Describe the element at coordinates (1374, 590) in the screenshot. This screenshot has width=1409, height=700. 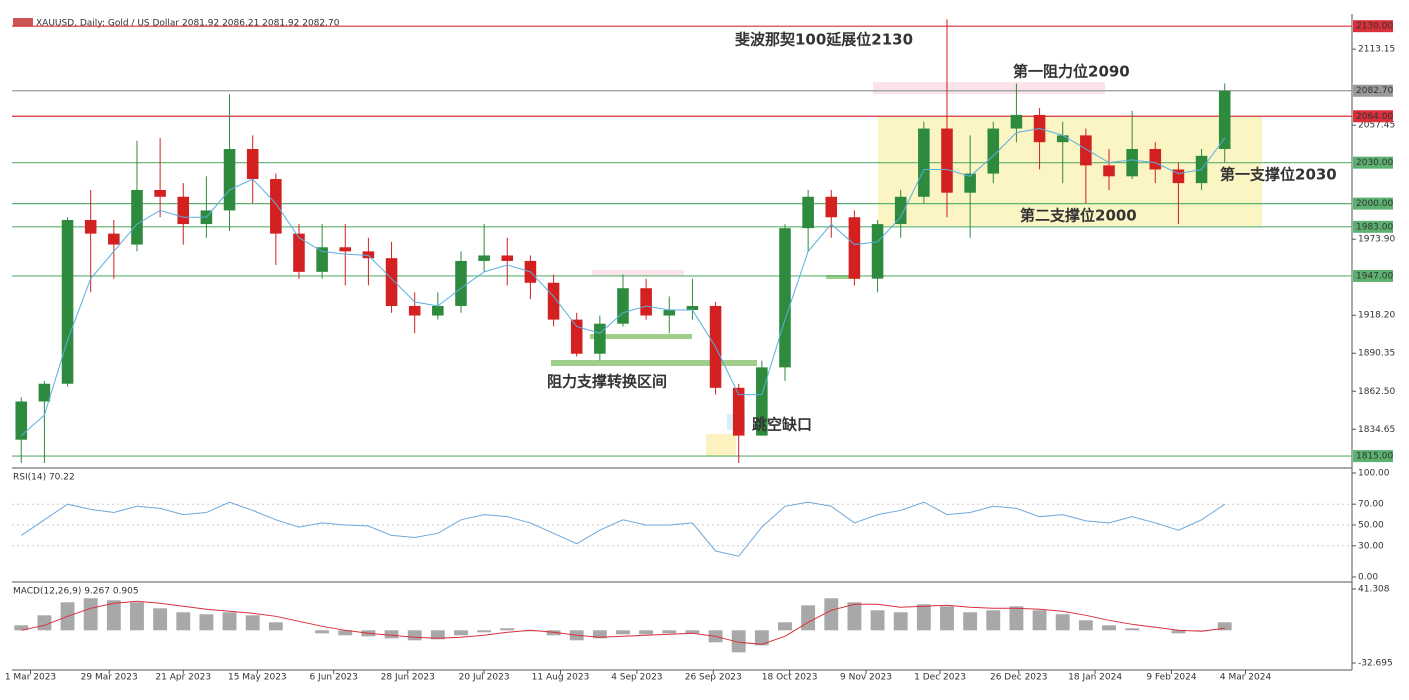
I see `y-tick-label: 41.308` at that location.